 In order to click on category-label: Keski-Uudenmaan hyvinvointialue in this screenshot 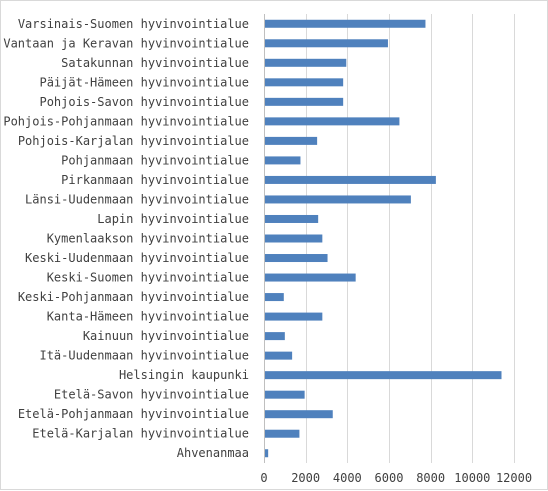, I will do `click(137, 258)`.